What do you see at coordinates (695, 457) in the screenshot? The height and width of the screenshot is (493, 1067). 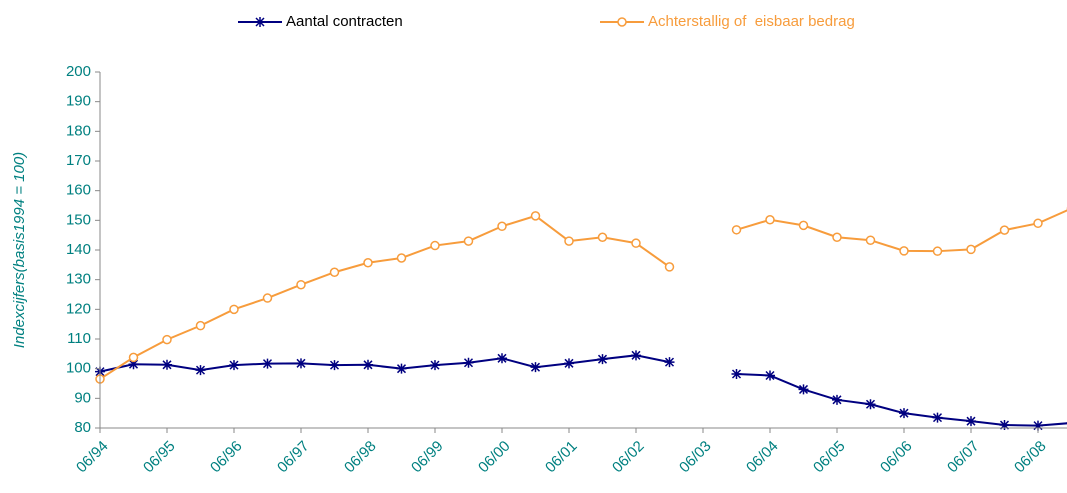 I see `x-tick-label: 06/03` at bounding box center [695, 457].